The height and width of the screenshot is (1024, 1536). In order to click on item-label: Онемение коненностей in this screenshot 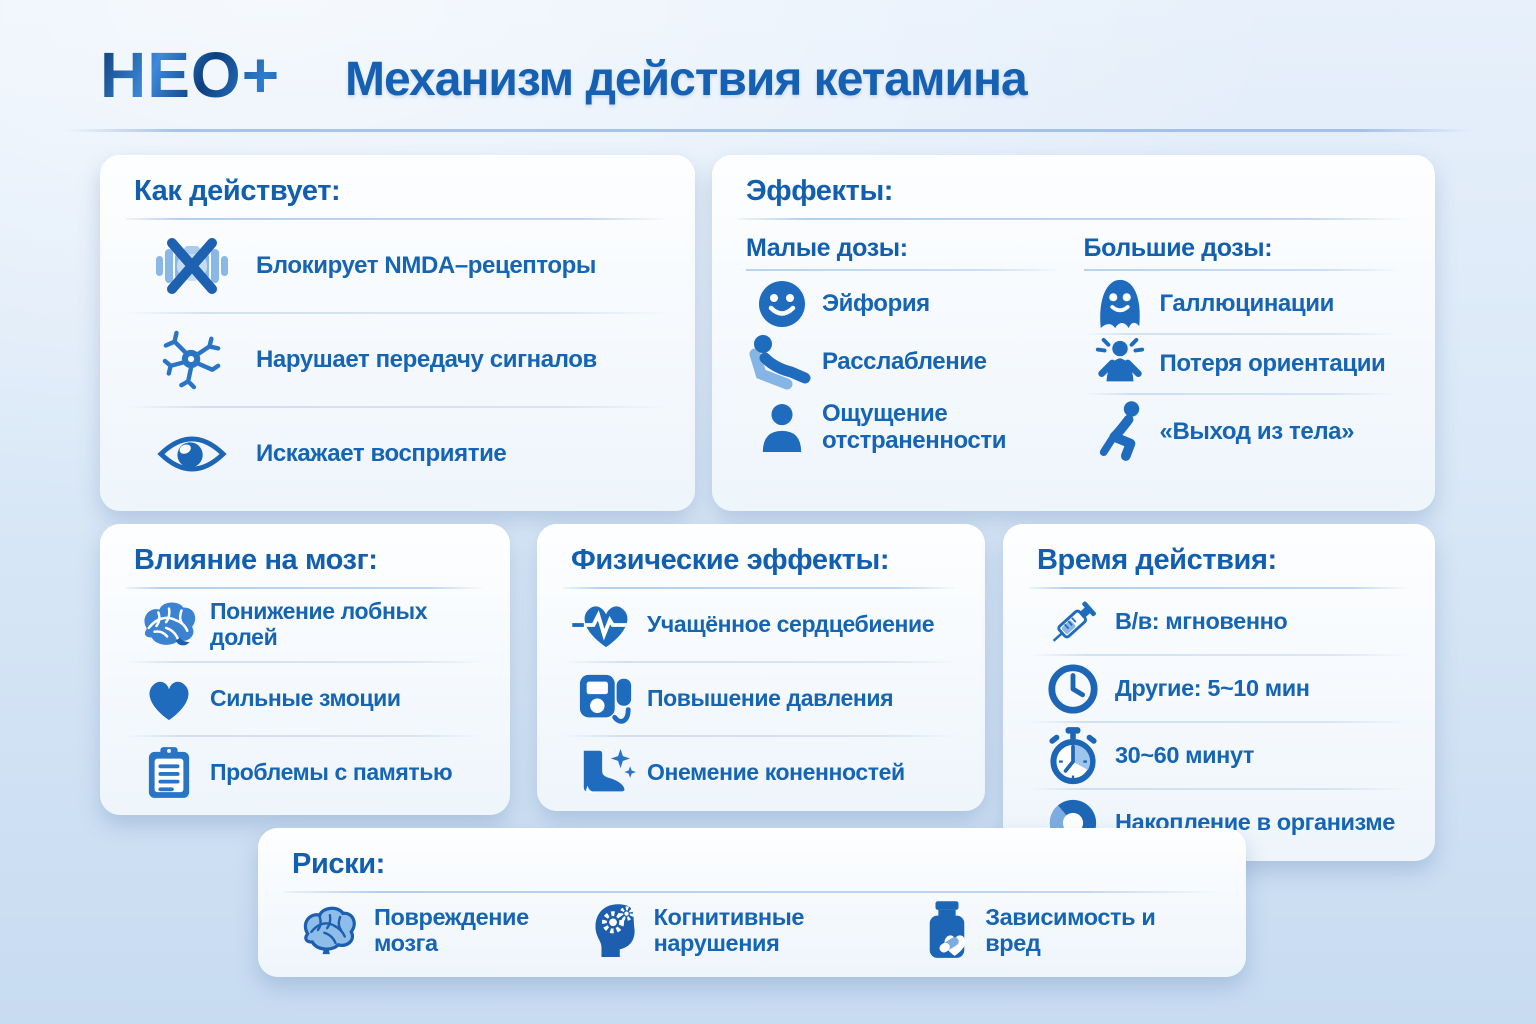, I will do `click(776, 772)`.